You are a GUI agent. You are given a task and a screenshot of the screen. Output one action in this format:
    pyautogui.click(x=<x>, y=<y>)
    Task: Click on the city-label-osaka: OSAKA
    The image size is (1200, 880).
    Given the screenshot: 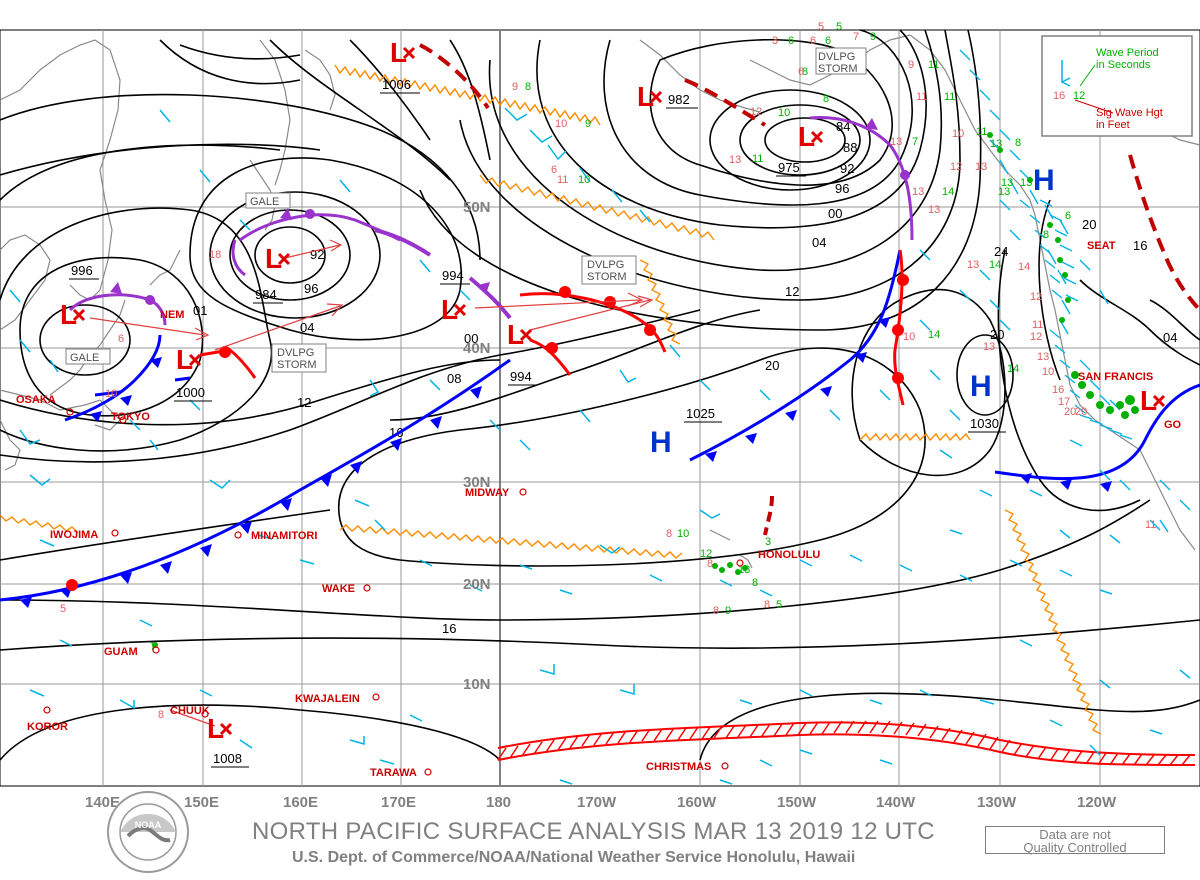 What is the action you would take?
    pyautogui.click(x=36, y=400)
    